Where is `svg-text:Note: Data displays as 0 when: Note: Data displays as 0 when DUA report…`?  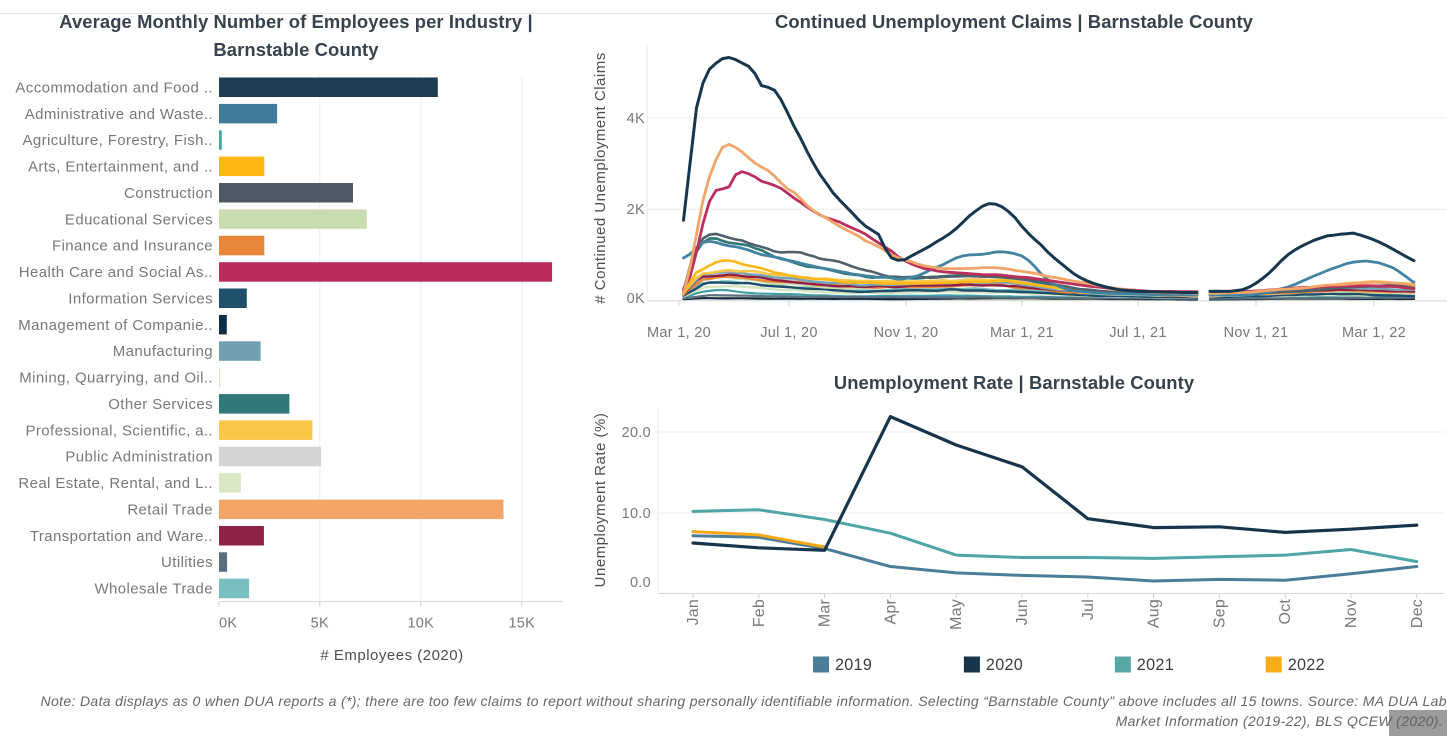 svg-text:Note: Data displays as 0 when: Note: Data displays as 0 when DUA report… is located at coordinates (744, 701).